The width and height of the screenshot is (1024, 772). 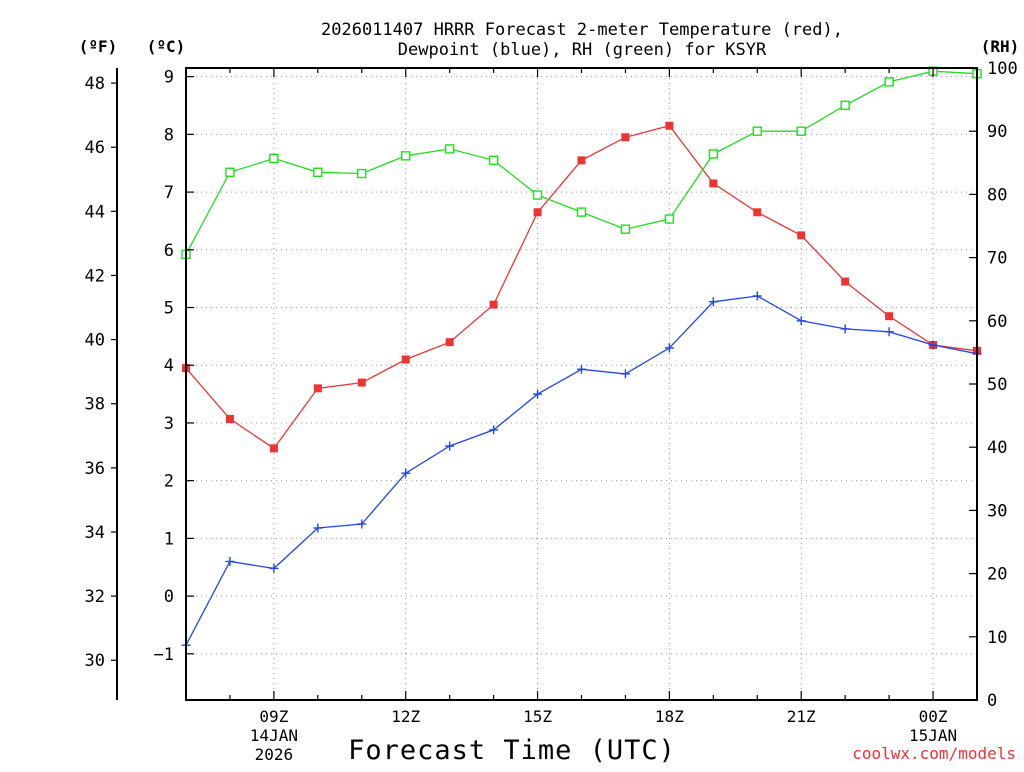 What do you see at coordinates (169, 482) in the screenshot?
I see `celsius-tick-label: 2` at bounding box center [169, 482].